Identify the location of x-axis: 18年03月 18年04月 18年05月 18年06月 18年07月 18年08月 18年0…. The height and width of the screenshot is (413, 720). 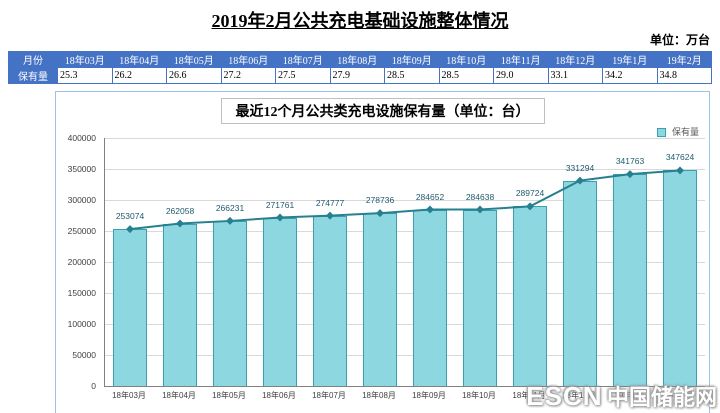
(404, 397).